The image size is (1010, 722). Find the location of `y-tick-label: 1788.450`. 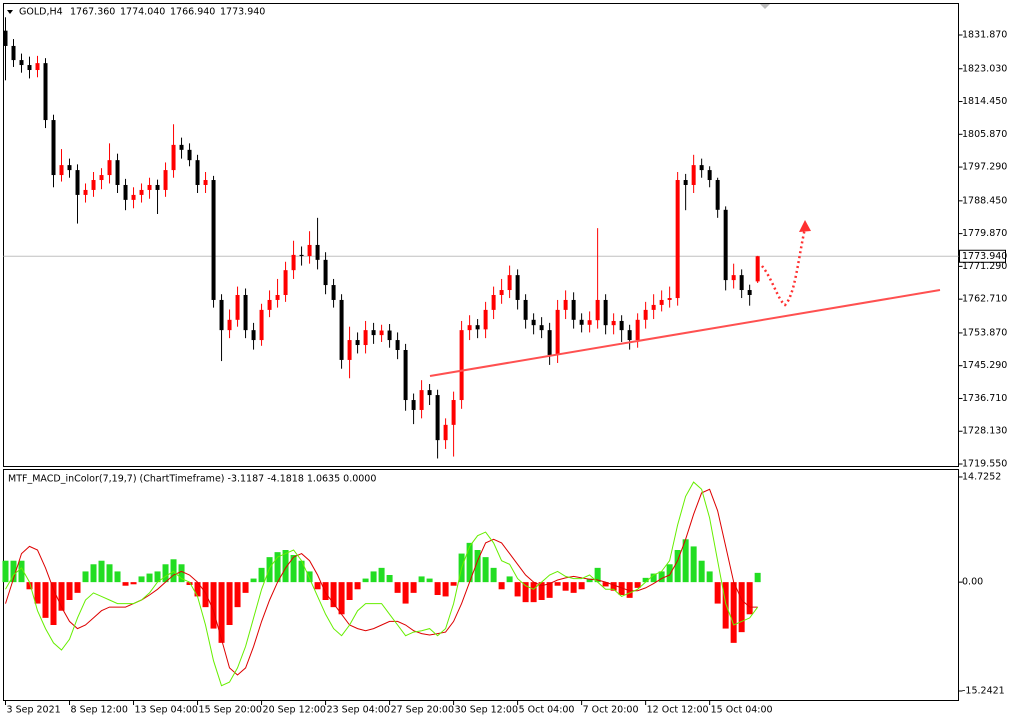

y-tick-label: 1788.450 is located at coordinates (984, 200).